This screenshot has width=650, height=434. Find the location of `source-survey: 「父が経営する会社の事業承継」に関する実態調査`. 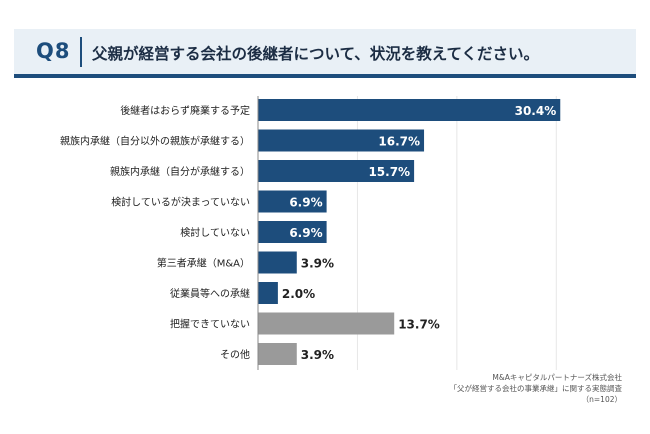

source-survey: 「父が経営する会社の事業承継」に関する実態調査 is located at coordinates (536, 388).